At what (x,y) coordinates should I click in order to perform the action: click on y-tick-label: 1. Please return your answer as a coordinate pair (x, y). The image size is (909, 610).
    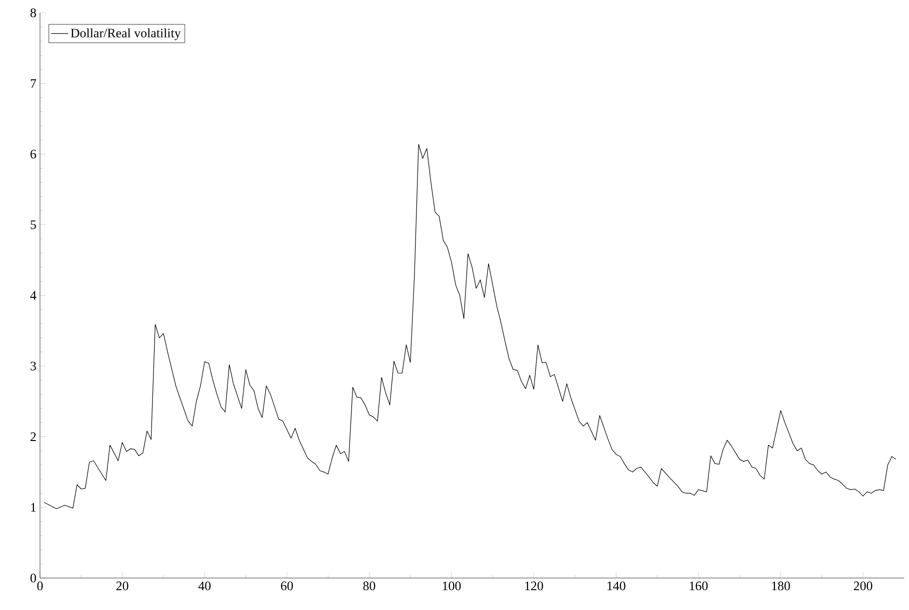
    Looking at the image, I should click on (33, 507).